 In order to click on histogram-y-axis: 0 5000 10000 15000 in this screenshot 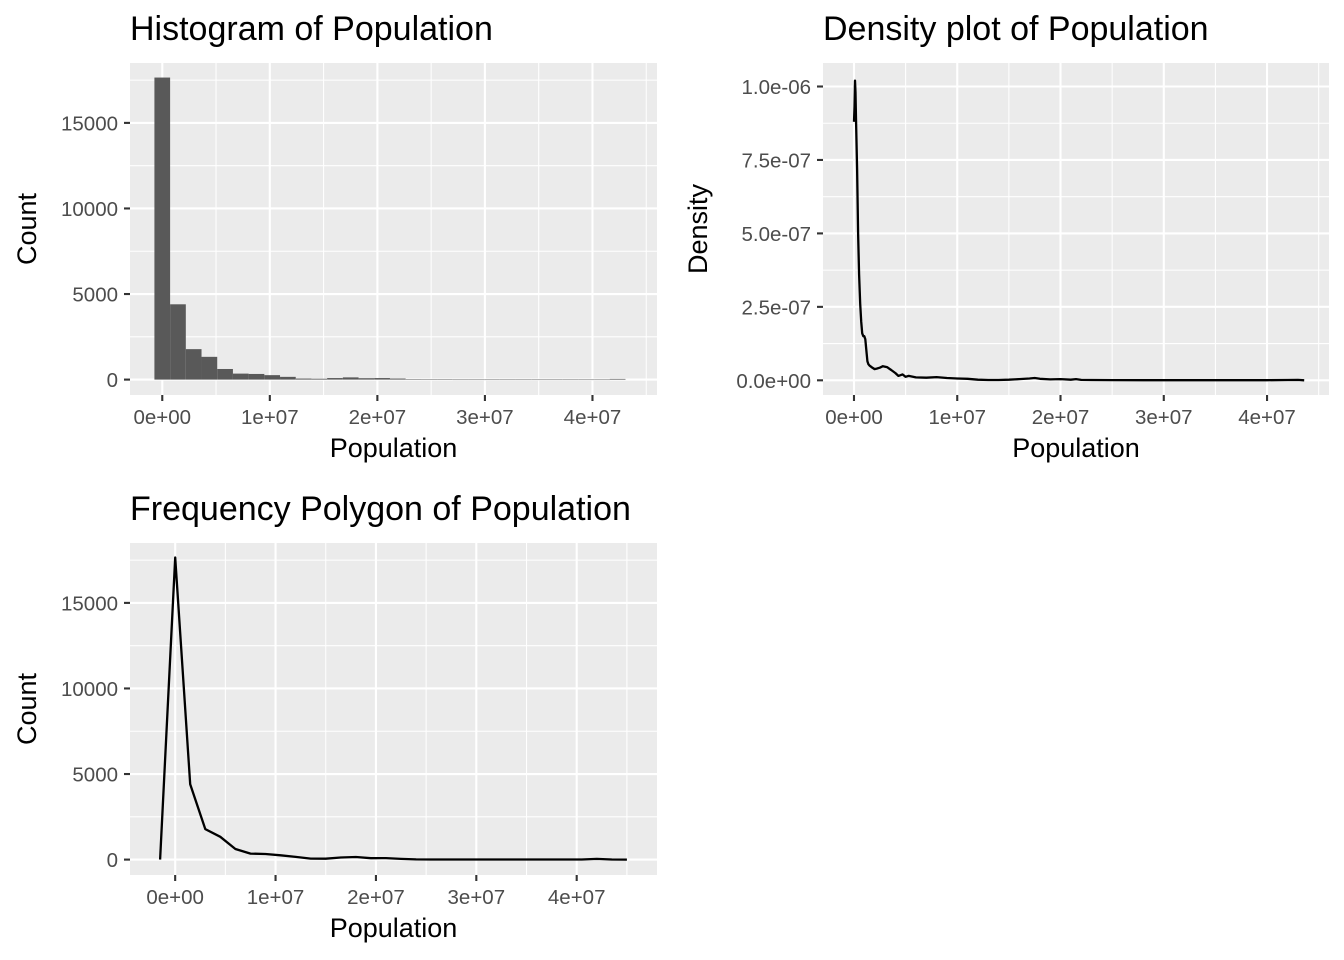, I will do `click(95, 252)`.